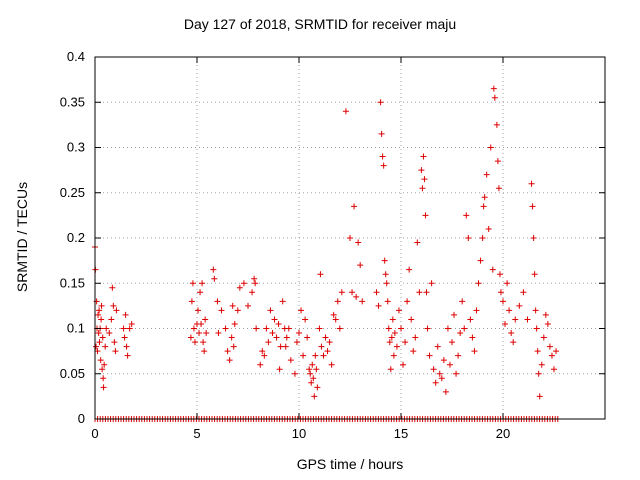  Describe the element at coordinates (76, 237) in the screenshot. I see `y-tick-label: 0.2` at that location.